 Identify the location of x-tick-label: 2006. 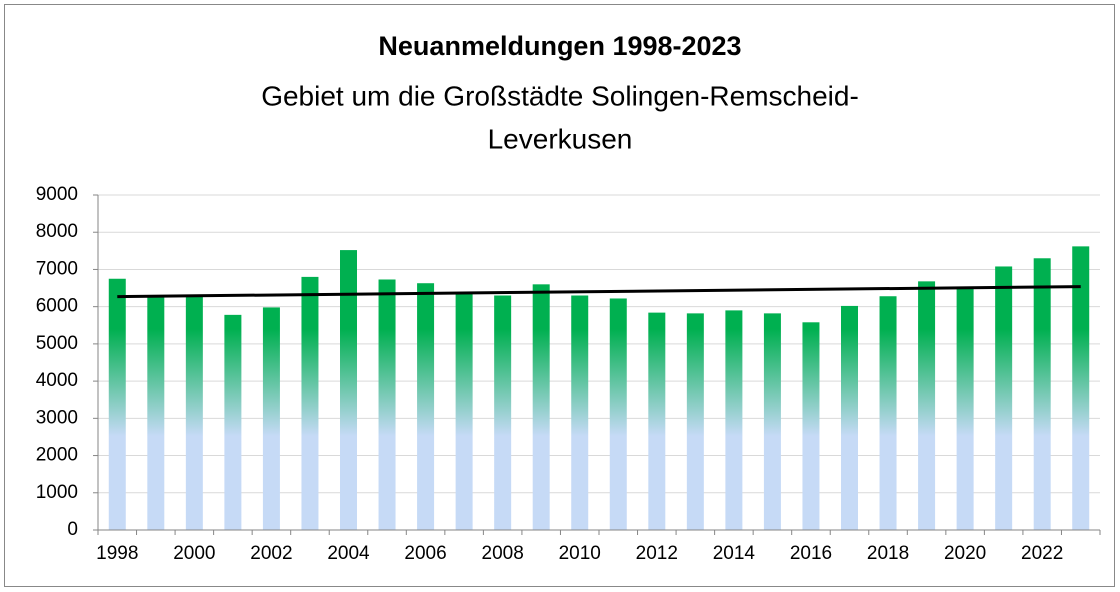
(425, 553).